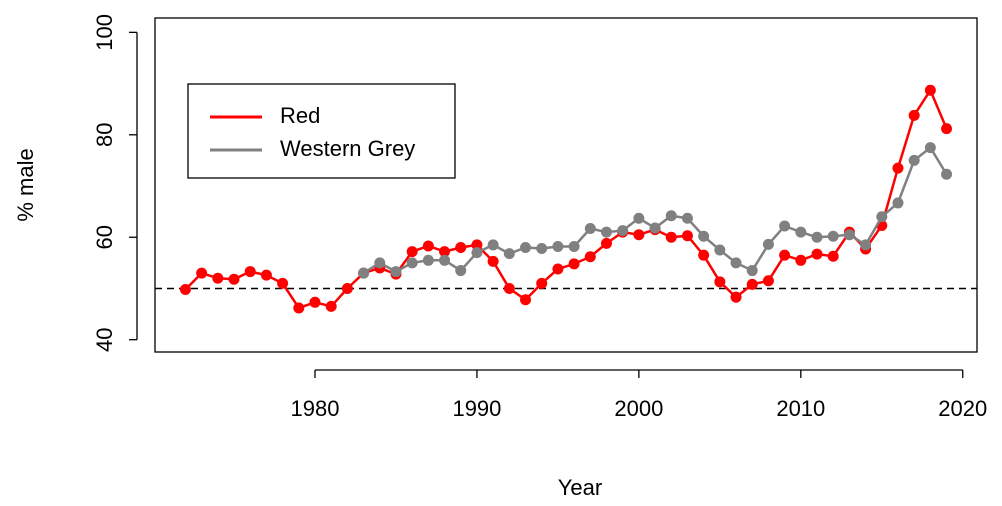 The height and width of the screenshot is (506, 1002). What do you see at coordinates (638, 408) in the screenshot?
I see `x-tick-label: 2000` at bounding box center [638, 408].